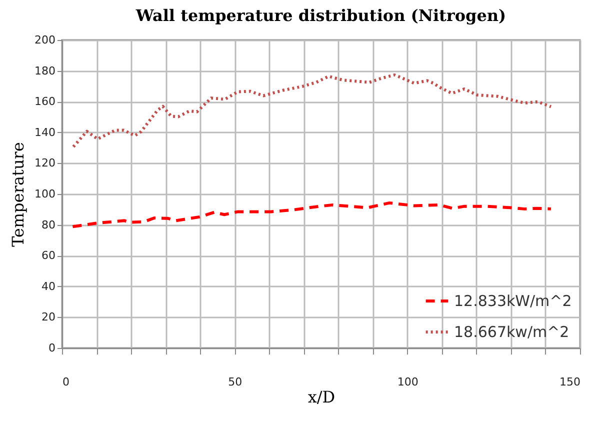  I want to click on legend-label: 12.833kW/m^2, so click(513, 301).